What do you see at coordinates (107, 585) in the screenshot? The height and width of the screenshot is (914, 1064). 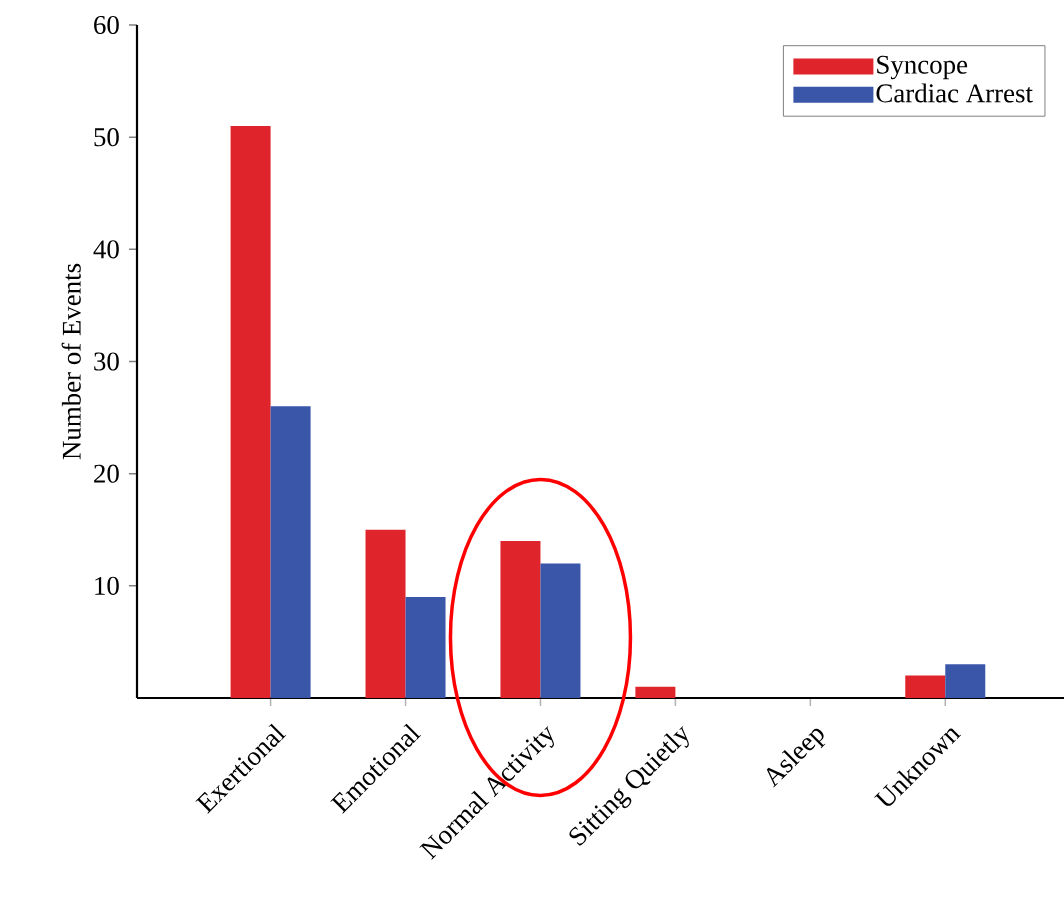 I see `y-tick-label: 10` at bounding box center [107, 585].